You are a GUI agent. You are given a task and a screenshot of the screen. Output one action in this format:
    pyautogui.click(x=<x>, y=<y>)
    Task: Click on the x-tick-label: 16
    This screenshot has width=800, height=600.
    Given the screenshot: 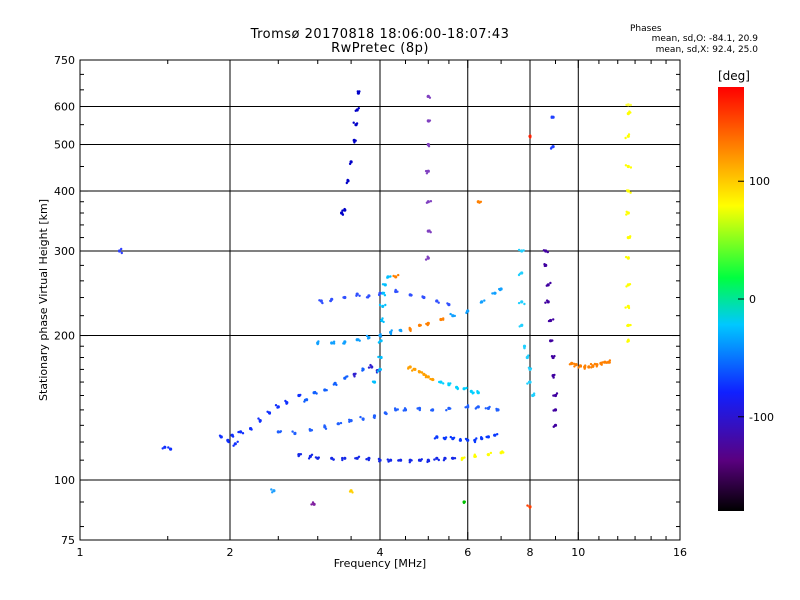 What is the action you would take?
    pyautogui.click(x=680, y=552)
    